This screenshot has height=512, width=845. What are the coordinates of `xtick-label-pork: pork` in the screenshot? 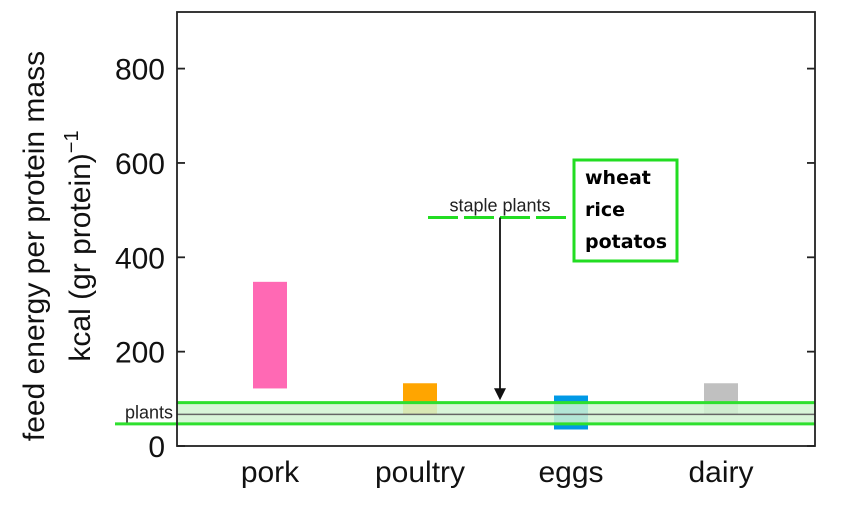 It's located at (270, 472).